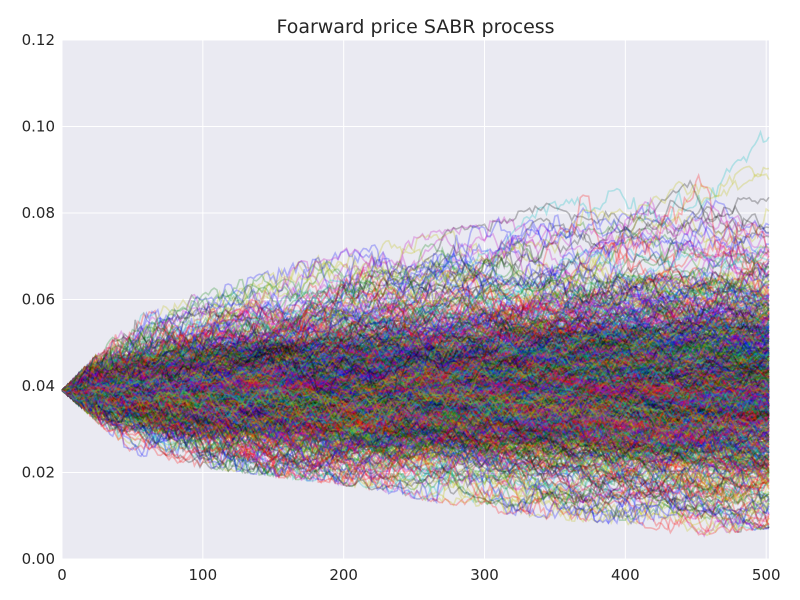 This screenshot has height=600, width=800. What do you see at coordinates (38, 213) in the screenshot?
I see `y-tick-label: 0.08` at bounding box center [38, 213].